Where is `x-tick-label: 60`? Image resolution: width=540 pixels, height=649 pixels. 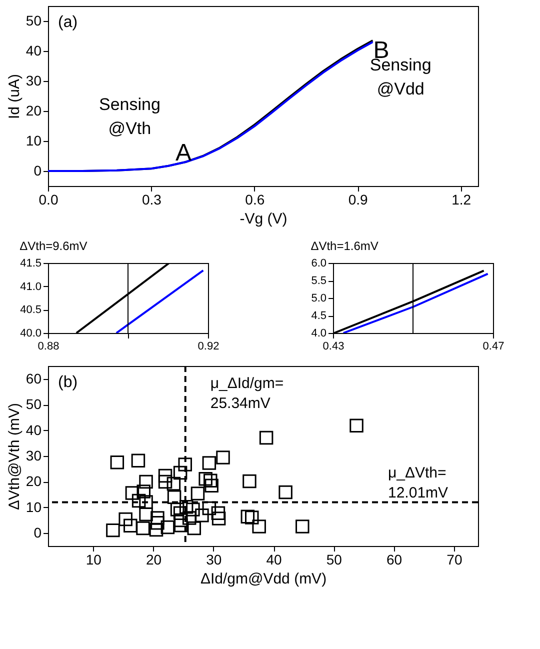
x-tick-label: 60 is located at coordinates (394, 560).